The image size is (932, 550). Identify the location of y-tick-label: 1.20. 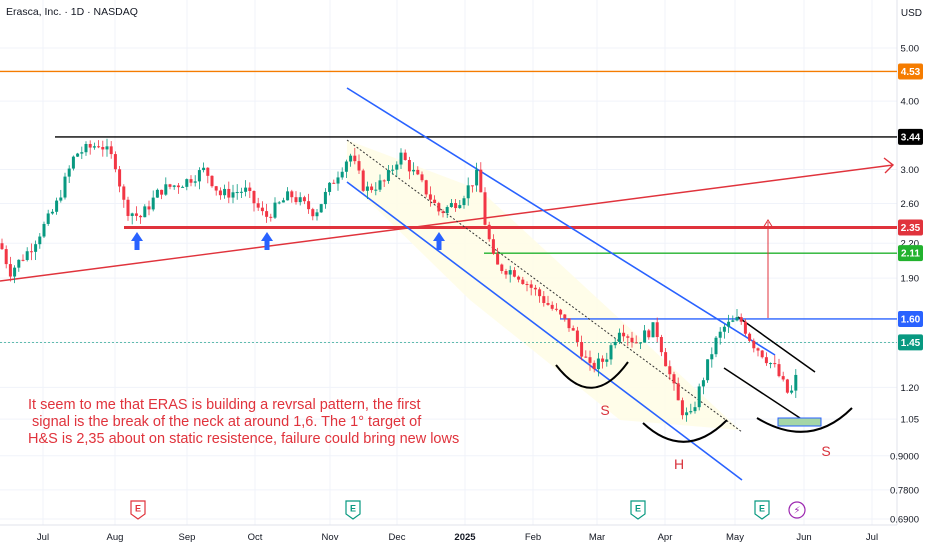
(910, 388).